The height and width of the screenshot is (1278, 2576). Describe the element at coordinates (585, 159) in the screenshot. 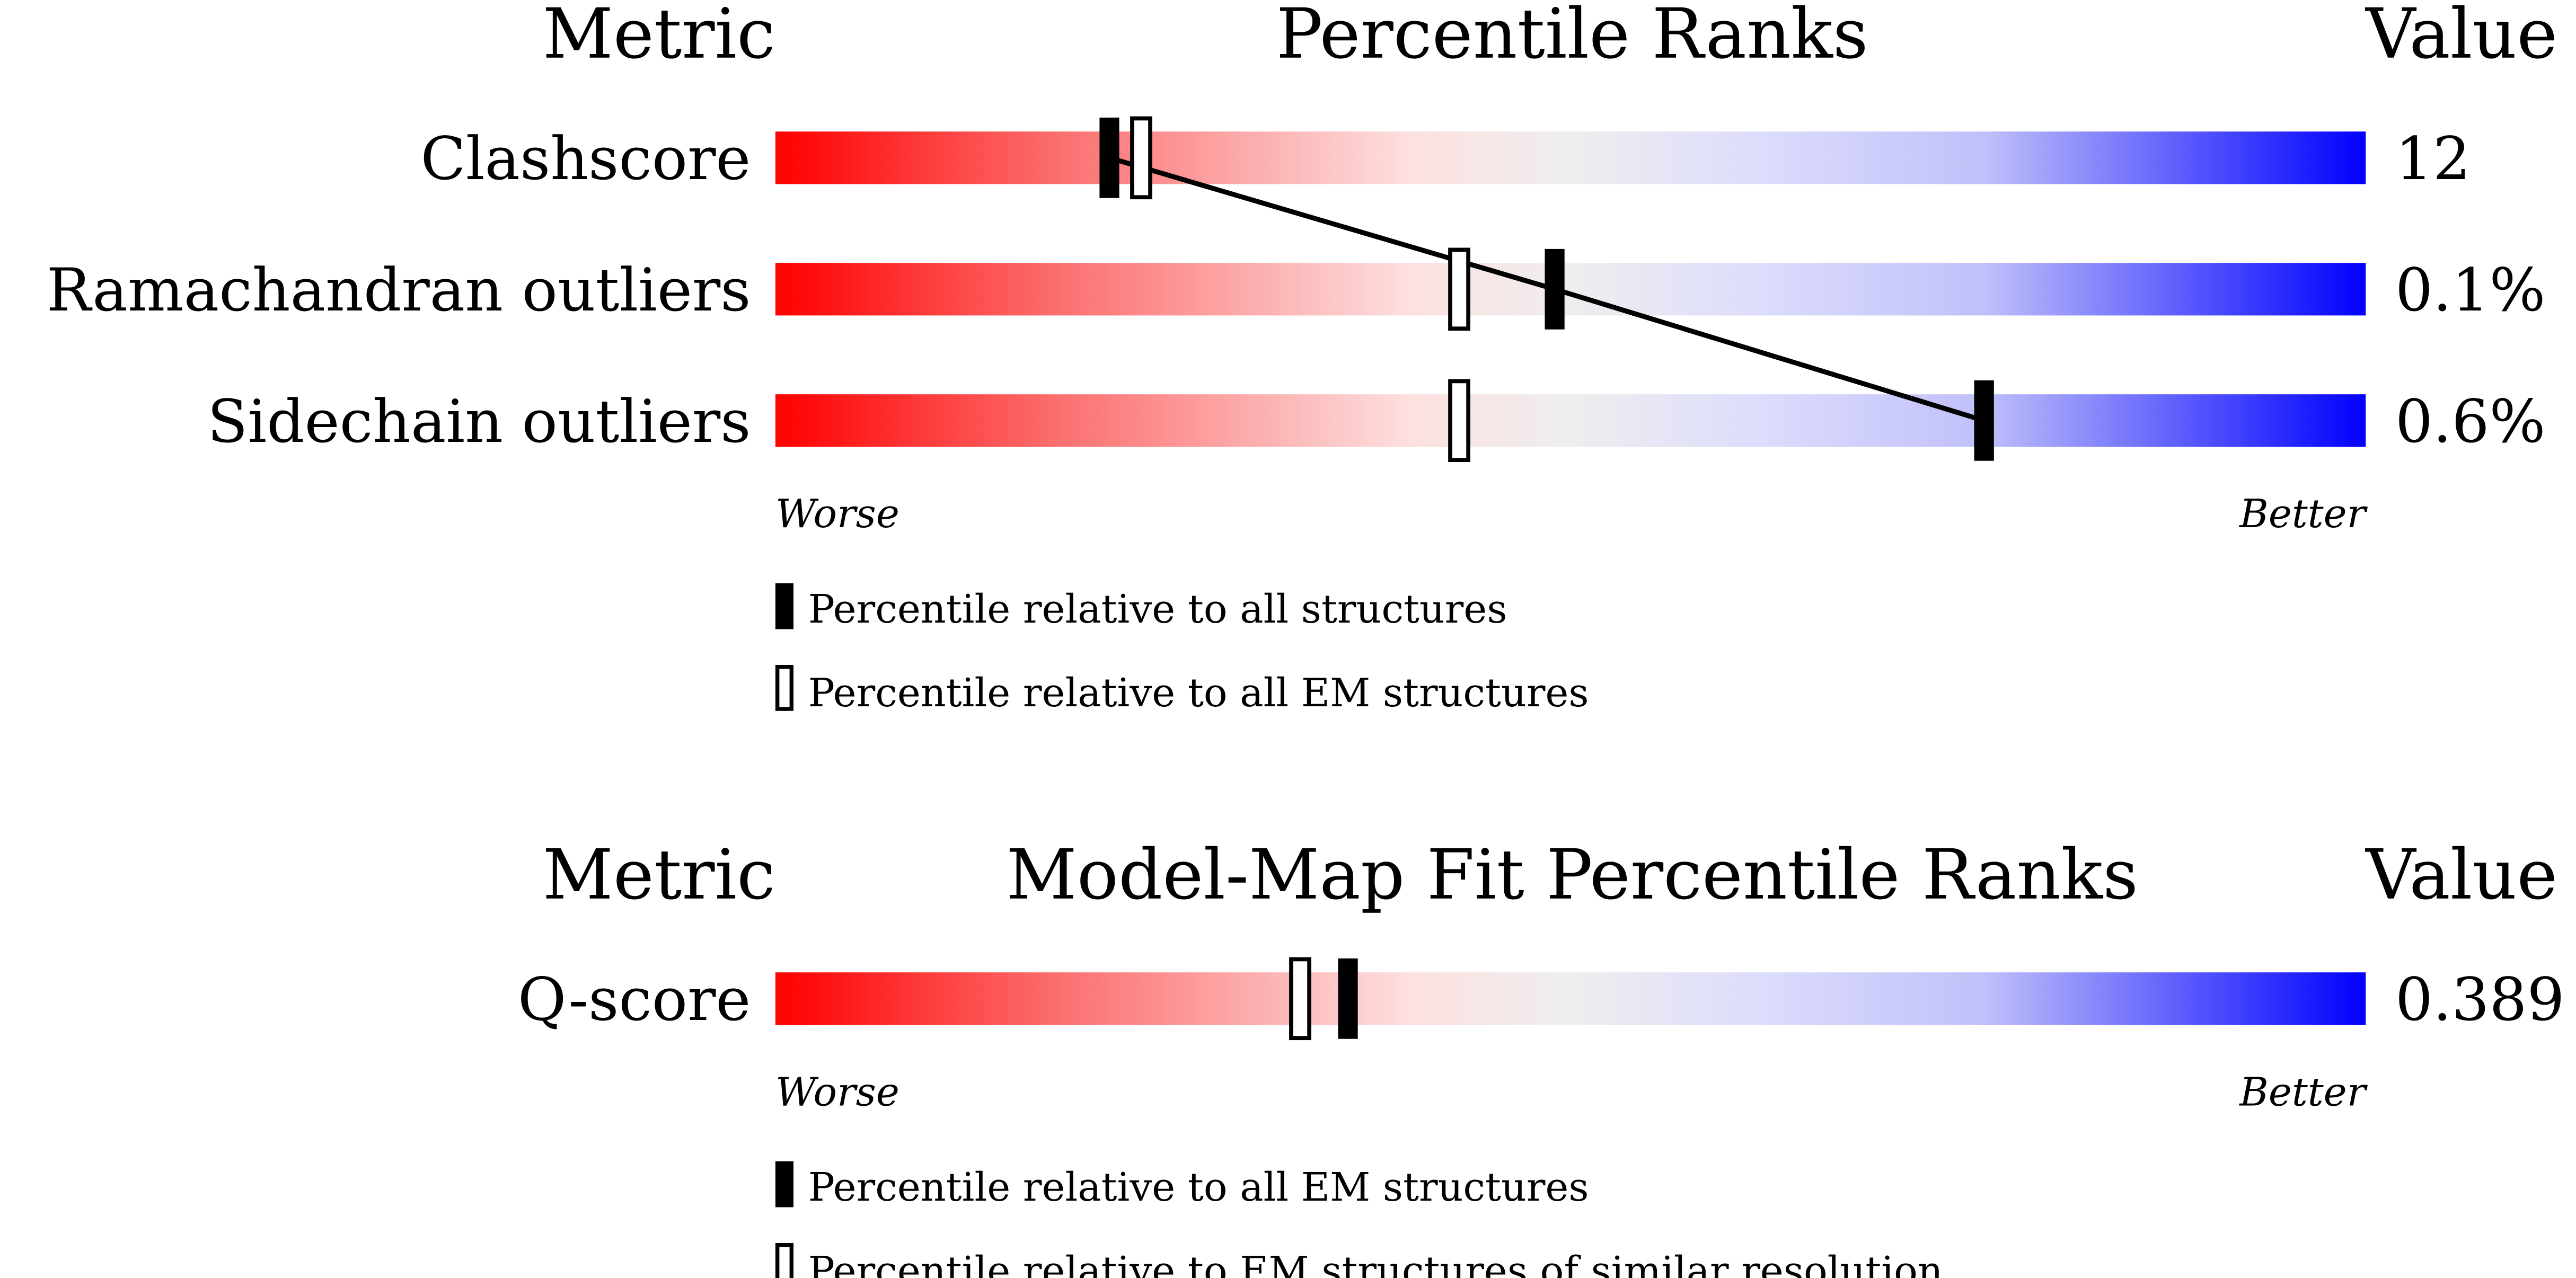

I see `metric-label: Clashscore` at that location.